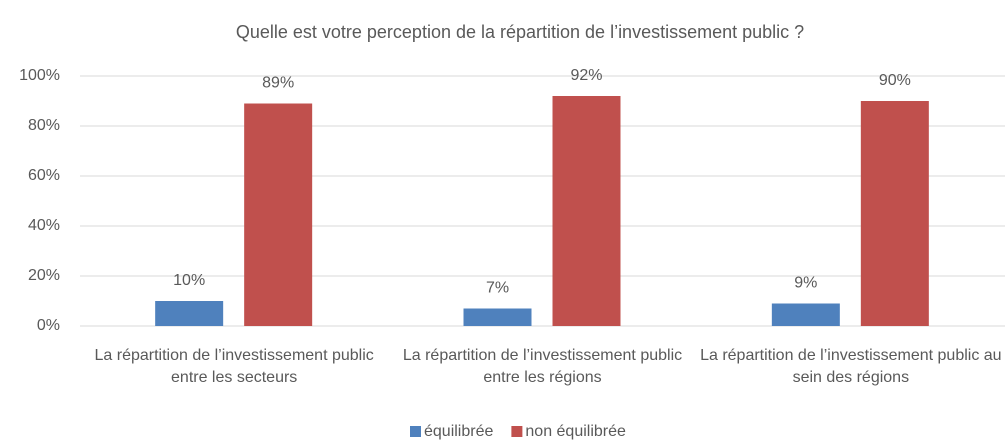 This screenshot has width=1008, height=440. What do you see at coordinates (586, 75) in the screenshot?
I see `data-label: 92%` at bounding box center [586, 75].